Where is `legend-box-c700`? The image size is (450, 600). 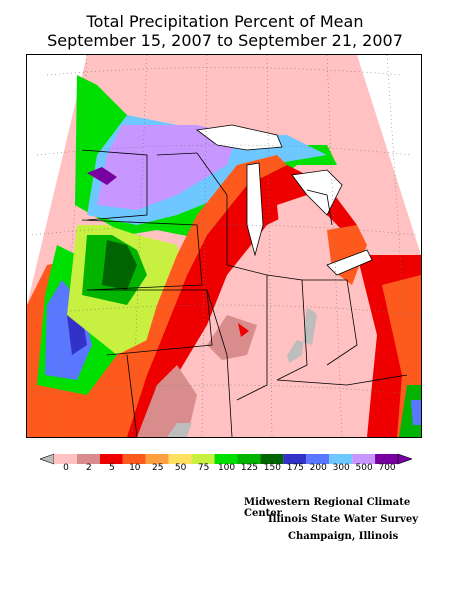 legend-box-c700 is located at coordinates (386, 459).